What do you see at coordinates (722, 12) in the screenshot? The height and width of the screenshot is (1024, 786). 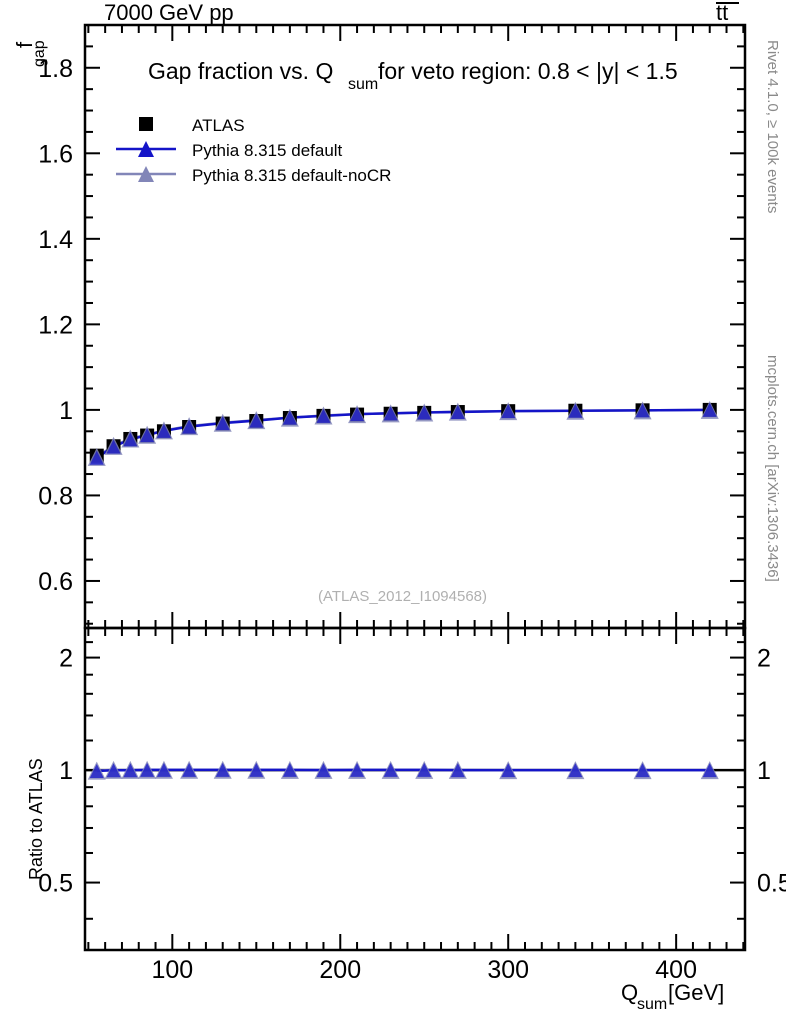 I see `process-label-text: tt` at bounding box center [722, 12].